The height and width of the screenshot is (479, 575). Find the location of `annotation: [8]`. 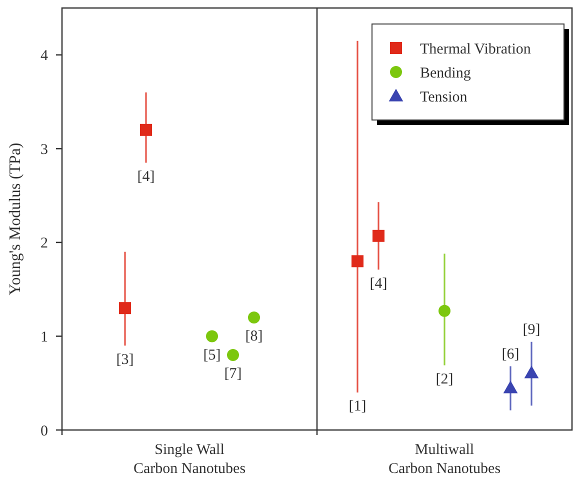

annotation: [8] is located at coordinates (254, 336).